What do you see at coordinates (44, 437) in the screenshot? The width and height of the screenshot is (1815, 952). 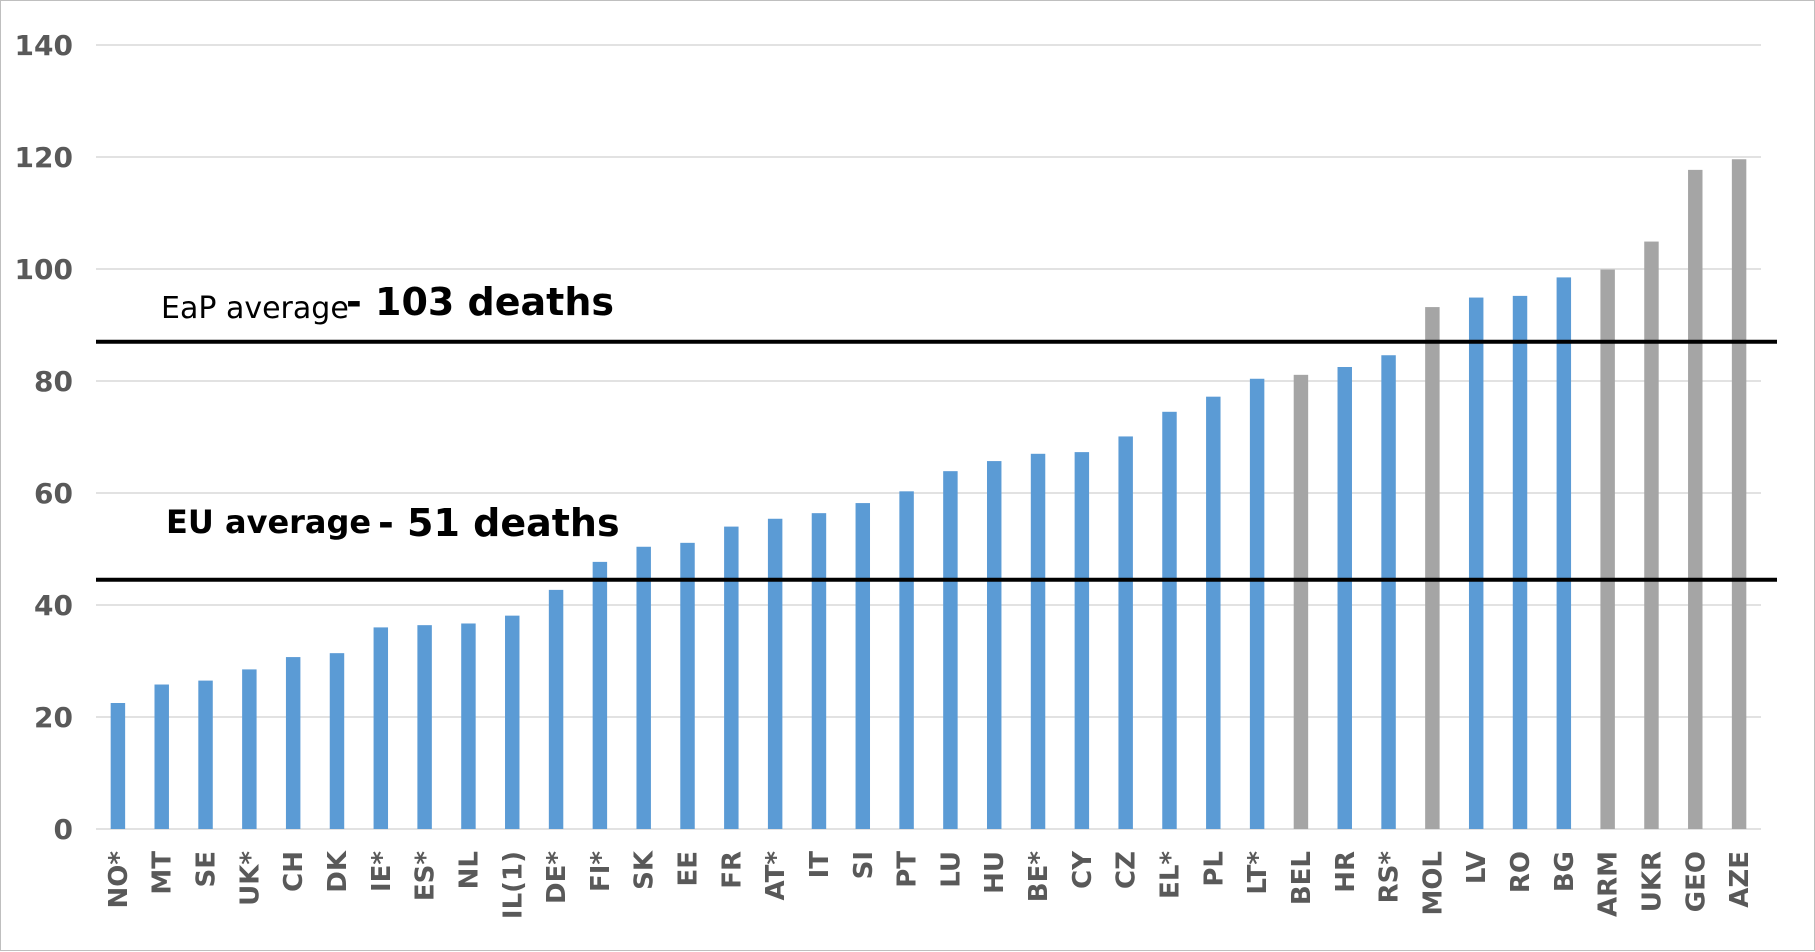 I see `y-axis-ticks: 0 20 40 60 80 100 120 140` at bounding box center [44, 437].